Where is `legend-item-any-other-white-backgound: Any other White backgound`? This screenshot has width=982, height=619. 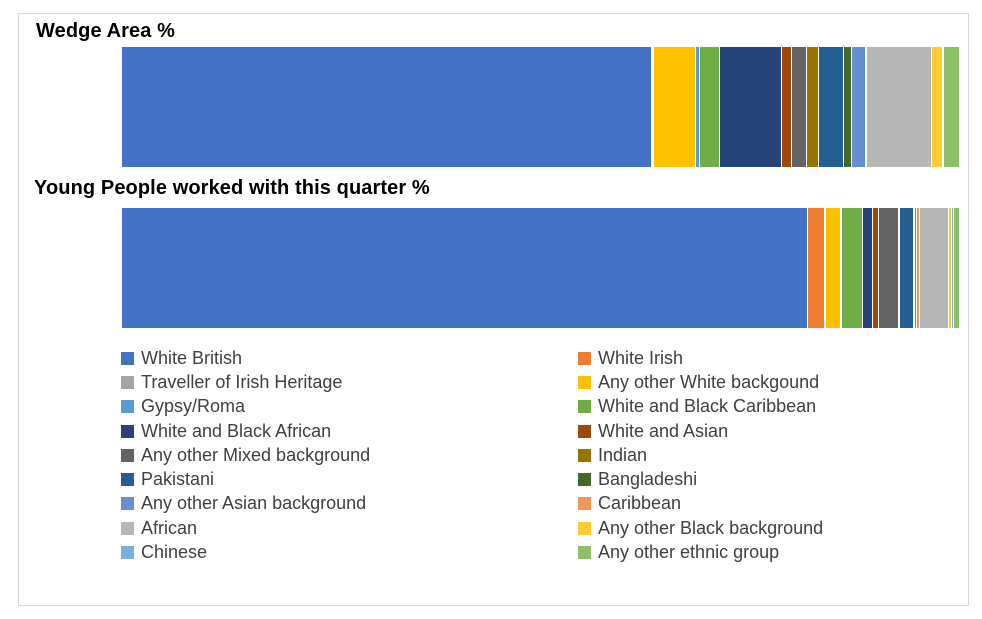
legend-item-any-other-white-backgound: Any other White backgound is located at coordinates (749, 382).